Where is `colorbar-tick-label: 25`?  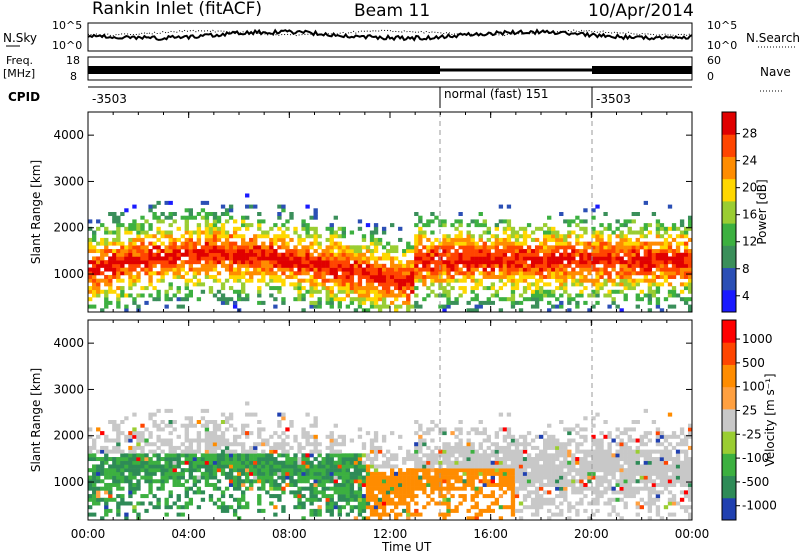
colorbar-tick-label: 25 is located at coordinates (749, 410).